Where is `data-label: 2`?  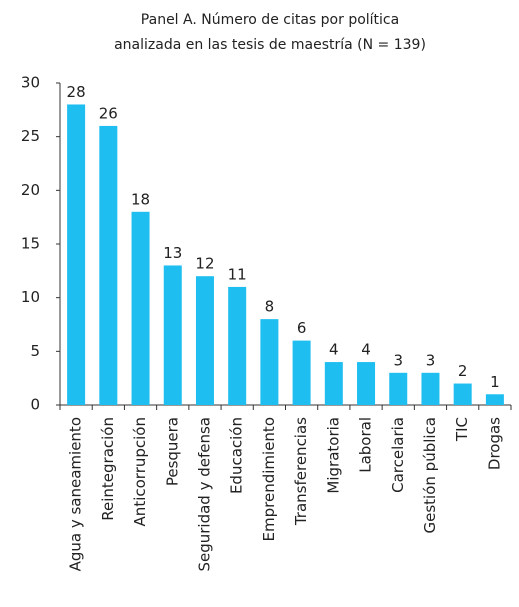
data-label: 2 is located at coordinates (463, 371).